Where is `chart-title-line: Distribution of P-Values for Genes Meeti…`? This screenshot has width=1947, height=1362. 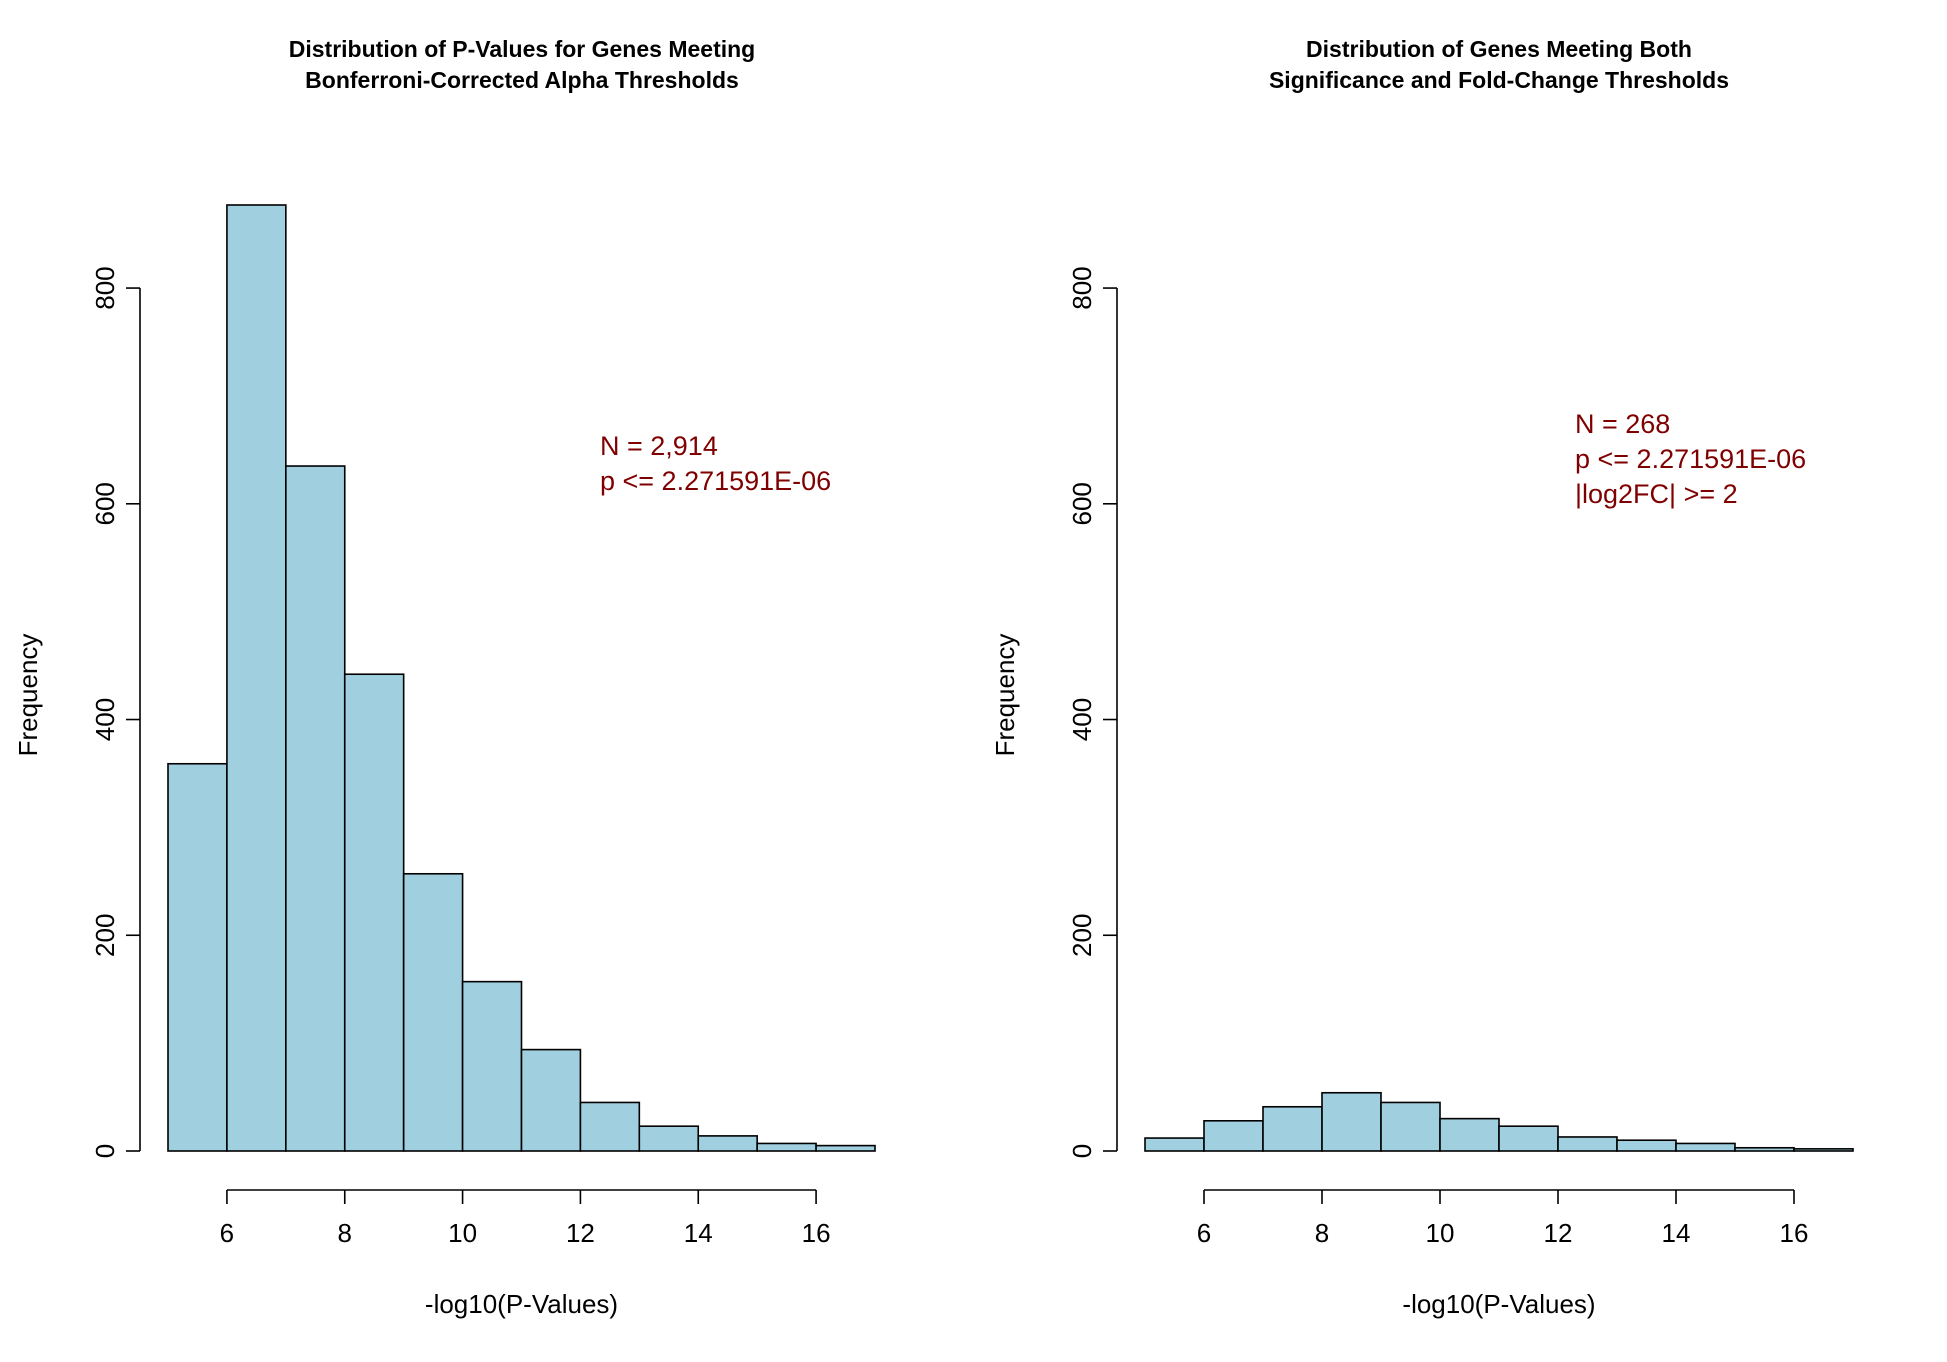
chart-title-line: Distribution of P-Values for Genes Meeti… is located at coordinates (522, 49).